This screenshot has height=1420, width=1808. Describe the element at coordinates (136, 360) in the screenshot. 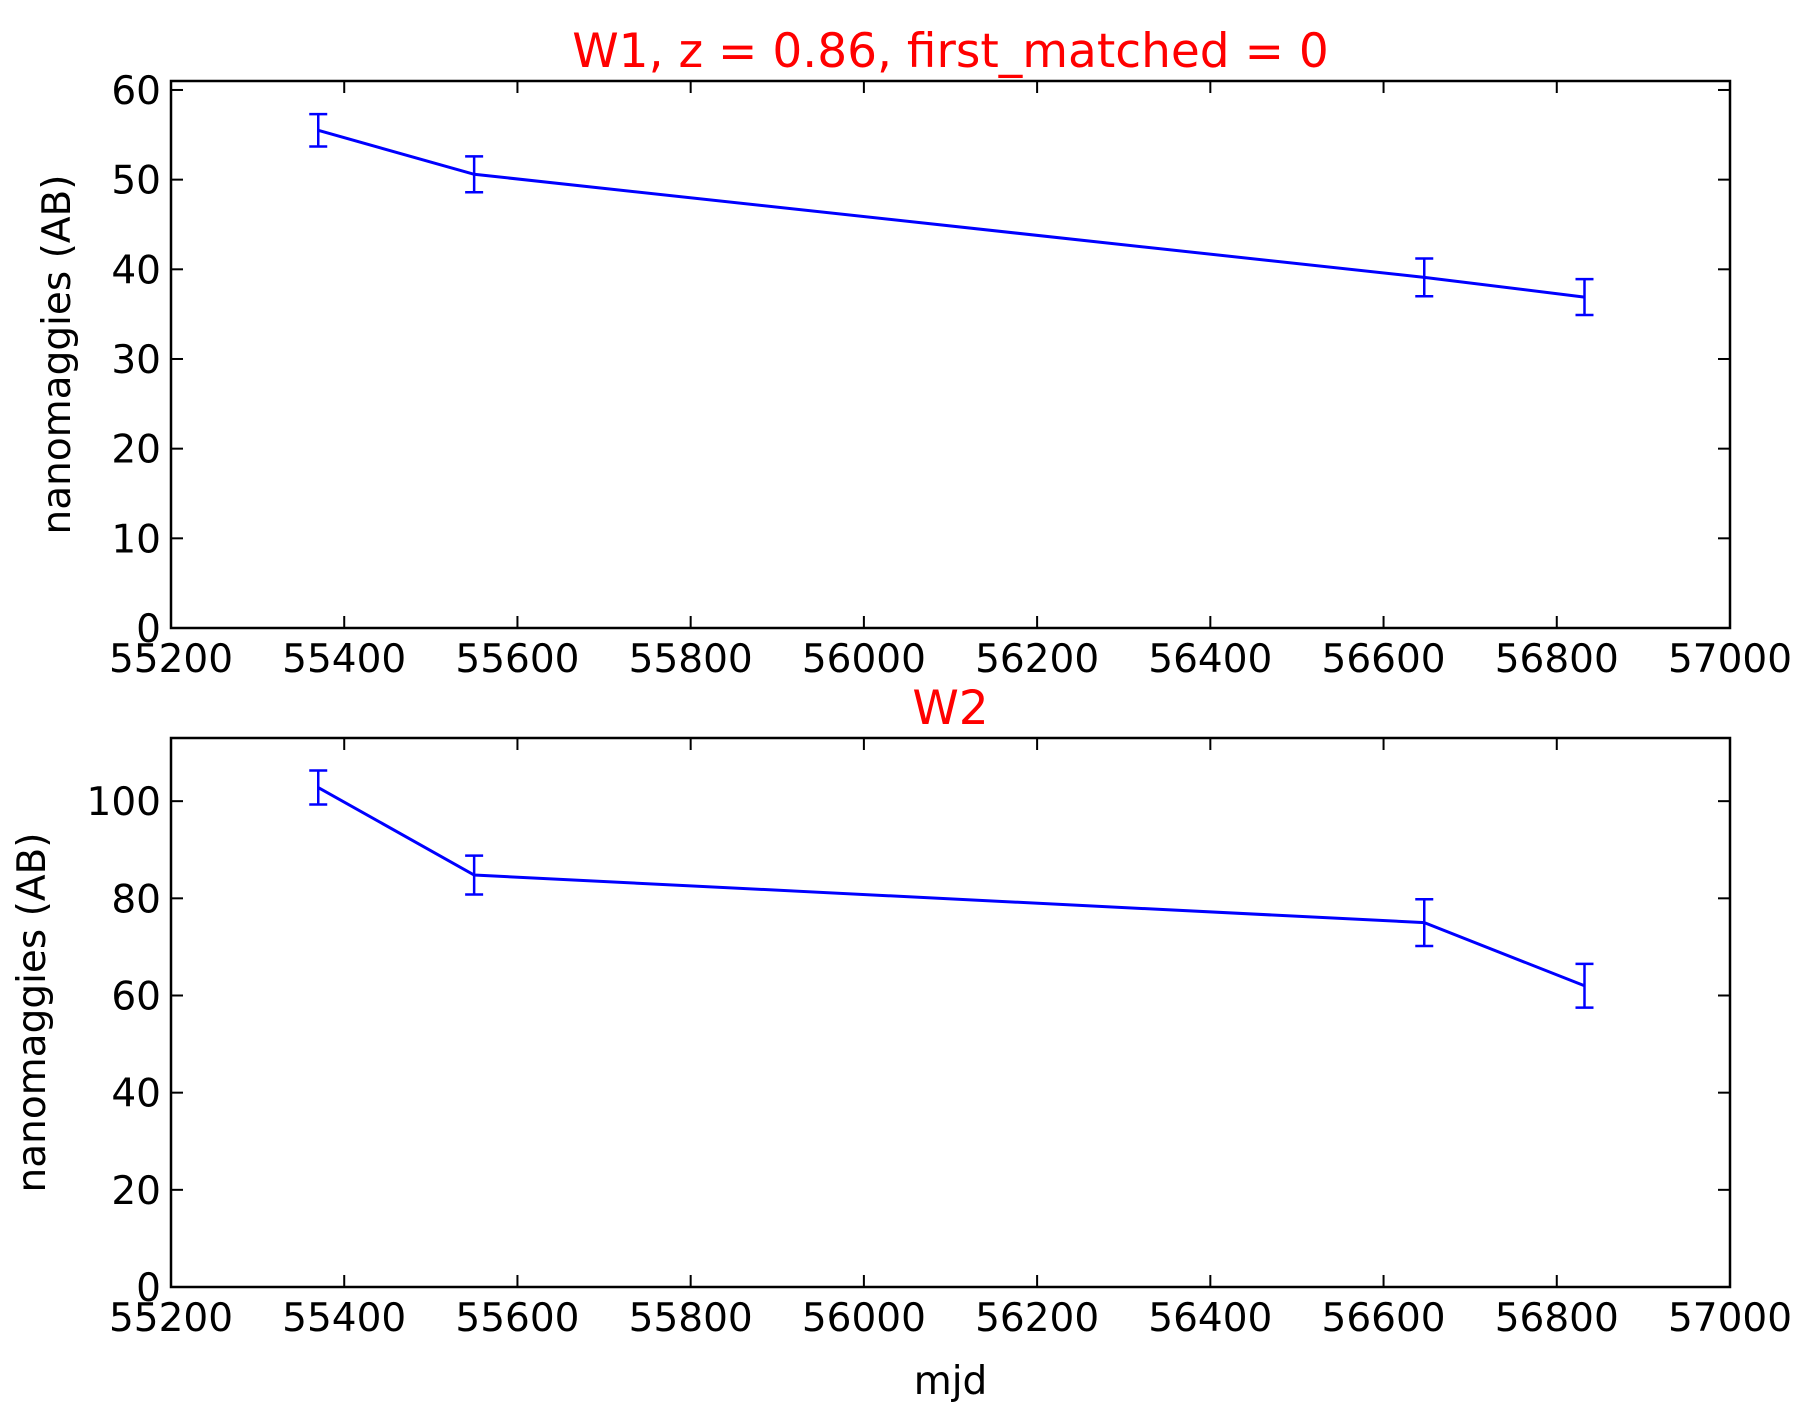

I see `y-tick-label: 30` at that location.